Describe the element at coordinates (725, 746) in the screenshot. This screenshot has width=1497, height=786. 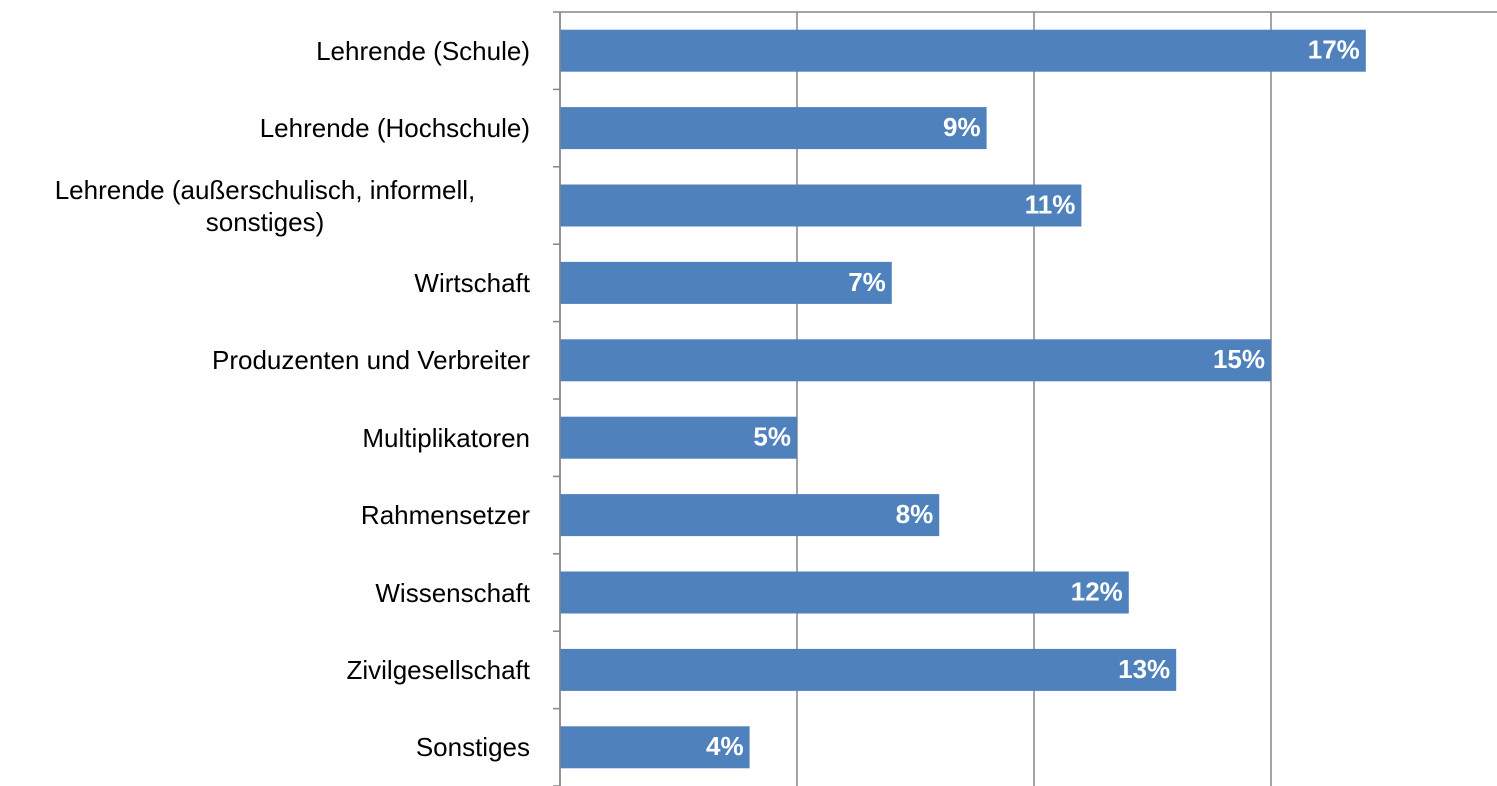
I see `value-label: 4%` at that location.